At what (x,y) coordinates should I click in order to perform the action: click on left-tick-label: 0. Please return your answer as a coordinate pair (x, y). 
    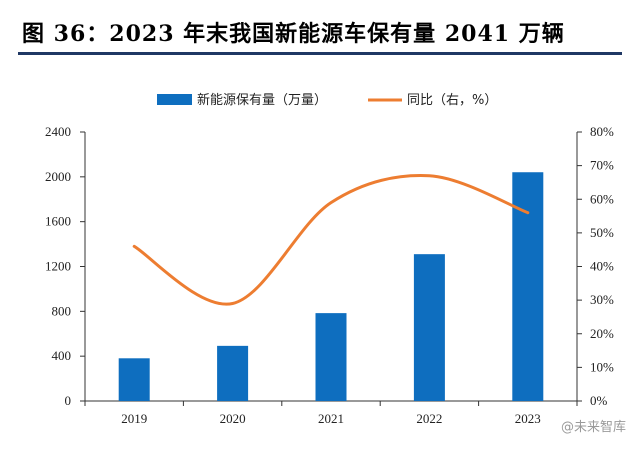
    Looking at the image, I should click on (68, 400).